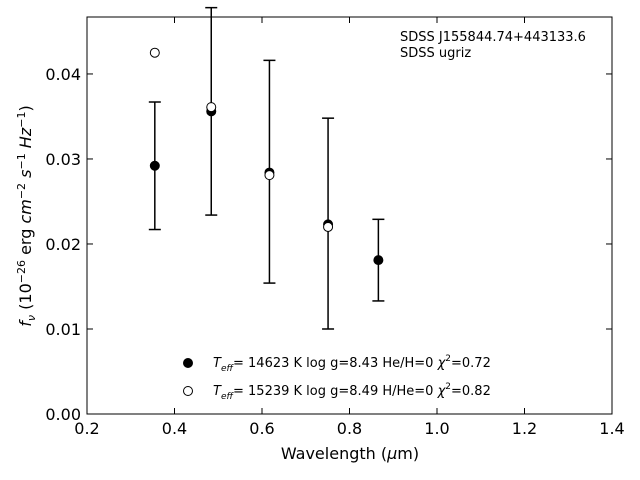  What do you see at coordinates (611, 428) in the screenshot?
I see `x-tick-label: 1.4` at bounding box center [611, 428].